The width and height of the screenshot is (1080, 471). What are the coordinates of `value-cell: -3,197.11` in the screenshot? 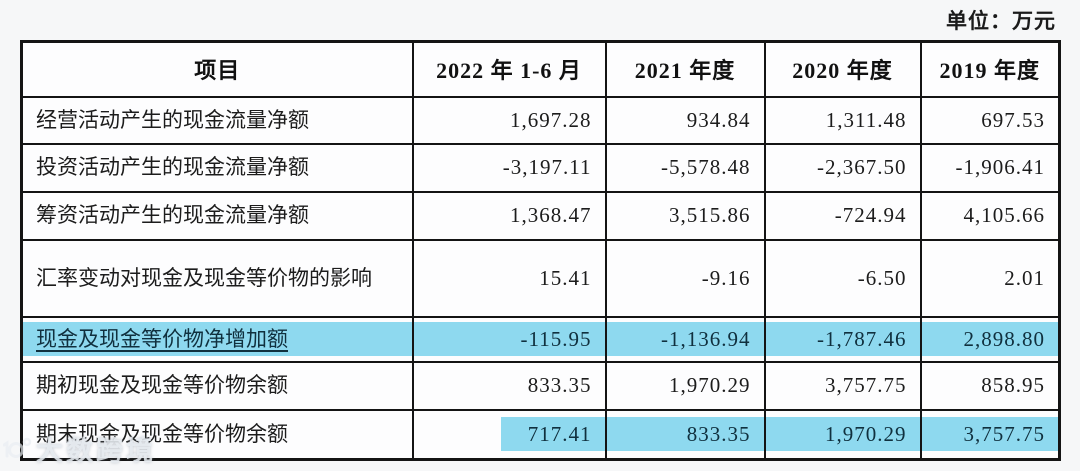 It's located at (509, 167).